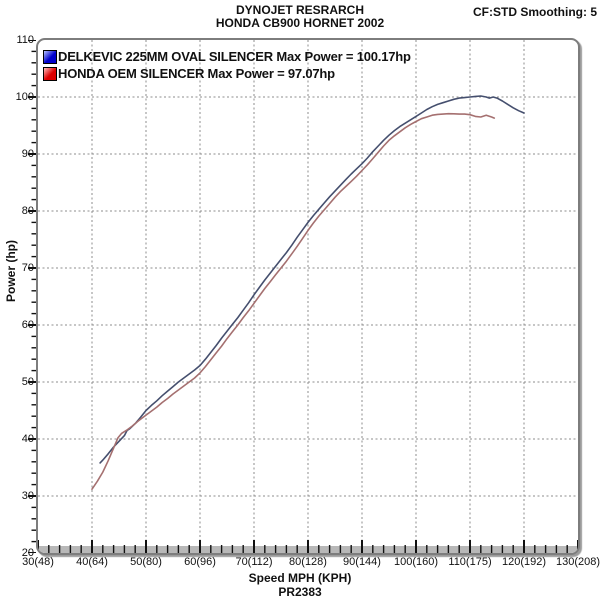  Describe the element at coordinates (27, 325) in the screenshot. I see `y-tick-label: 60` at that location.